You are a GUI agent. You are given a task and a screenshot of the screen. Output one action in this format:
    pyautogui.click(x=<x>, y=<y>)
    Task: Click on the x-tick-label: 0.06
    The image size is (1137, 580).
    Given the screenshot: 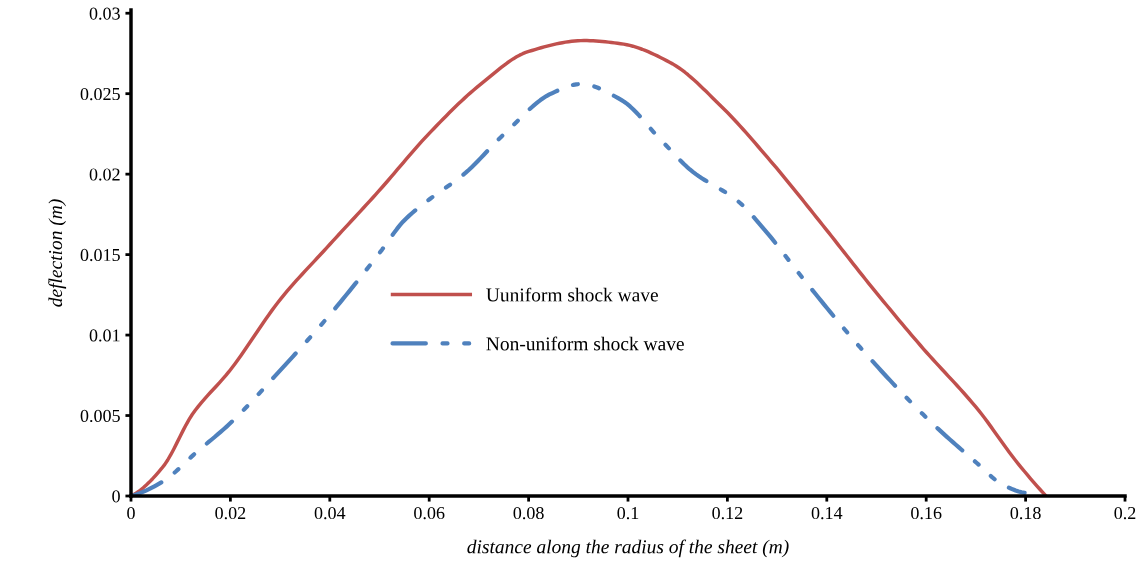 What is the action you would take?
    pyautogui.click(x=429, y=513)
    